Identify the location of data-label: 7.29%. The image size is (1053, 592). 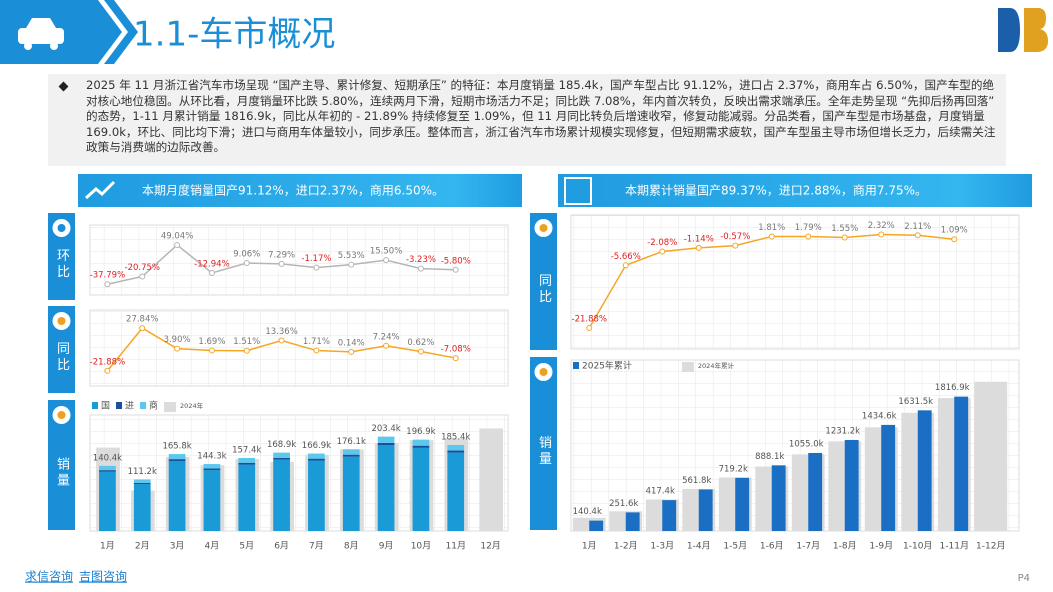
(281, 255).